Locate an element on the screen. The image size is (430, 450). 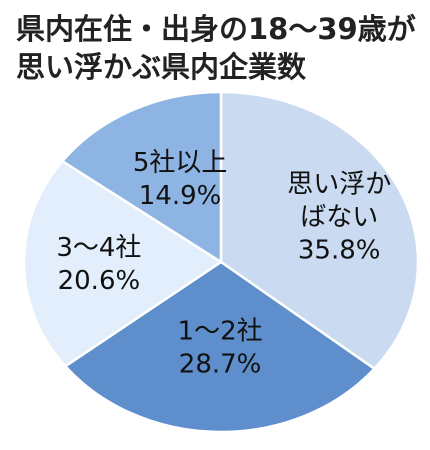
pie-slice-2-label: 1～2社 is located at coordinates (220, 332).